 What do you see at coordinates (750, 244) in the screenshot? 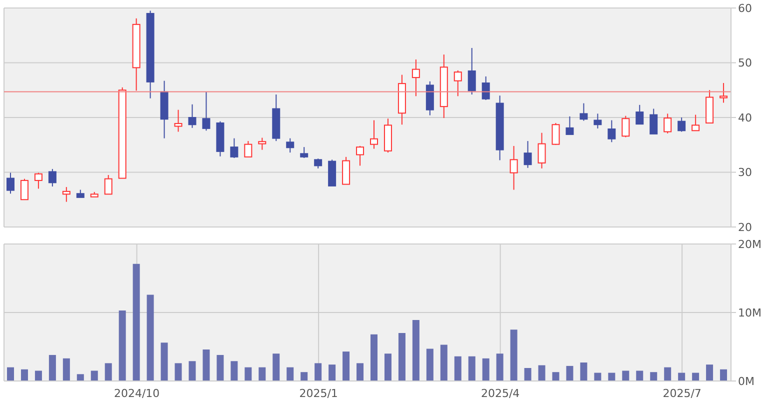
I see `y-tick-label: 20M` at bounding box center [750, 244].